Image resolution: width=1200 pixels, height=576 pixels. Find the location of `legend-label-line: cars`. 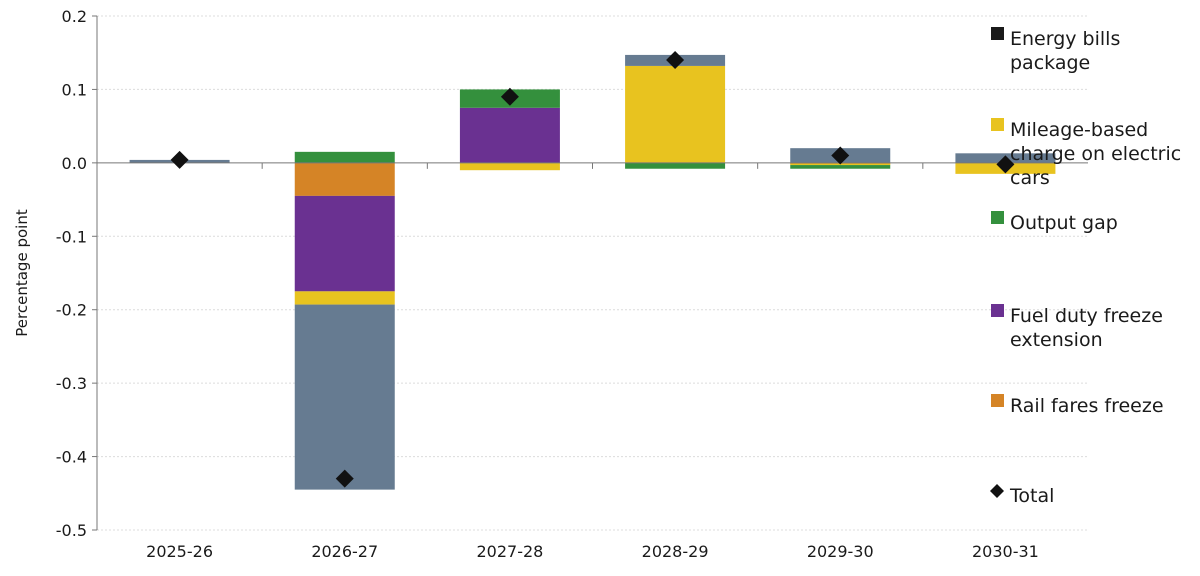

legend-label-line: cars is located at coordinates (1030, 178).